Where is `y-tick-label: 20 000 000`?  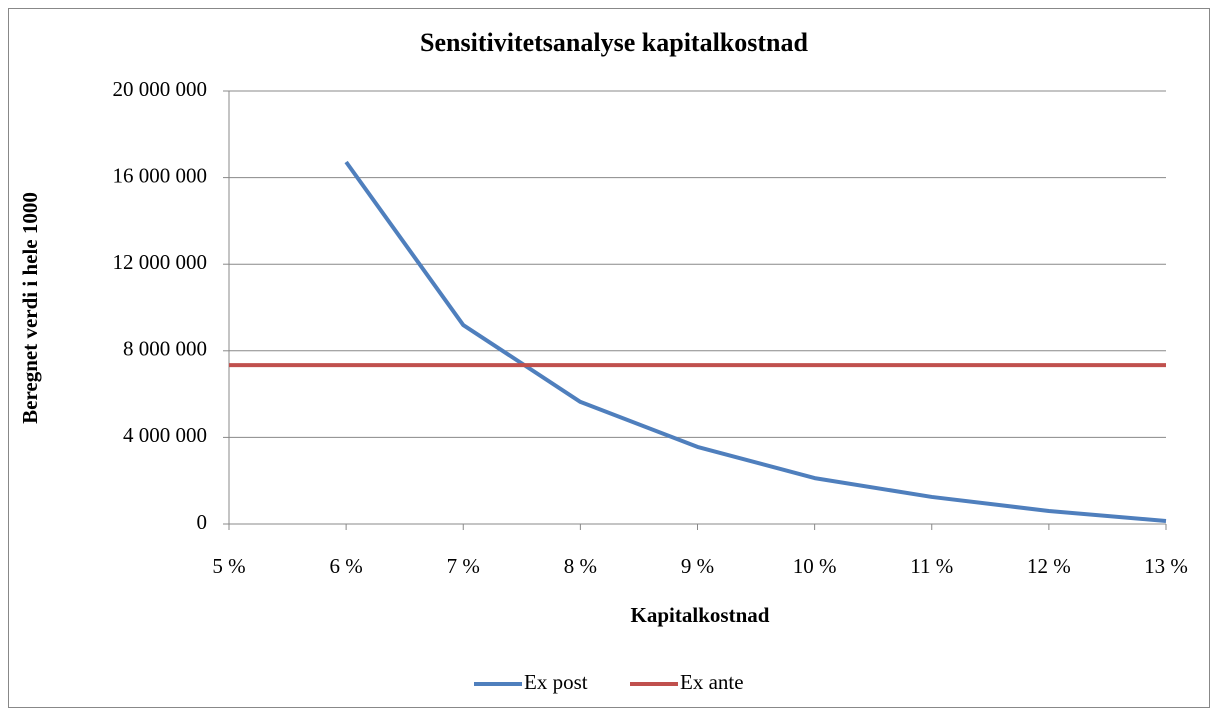
y-tick-label: 20 000 000 is located at coordinates (160, 89).